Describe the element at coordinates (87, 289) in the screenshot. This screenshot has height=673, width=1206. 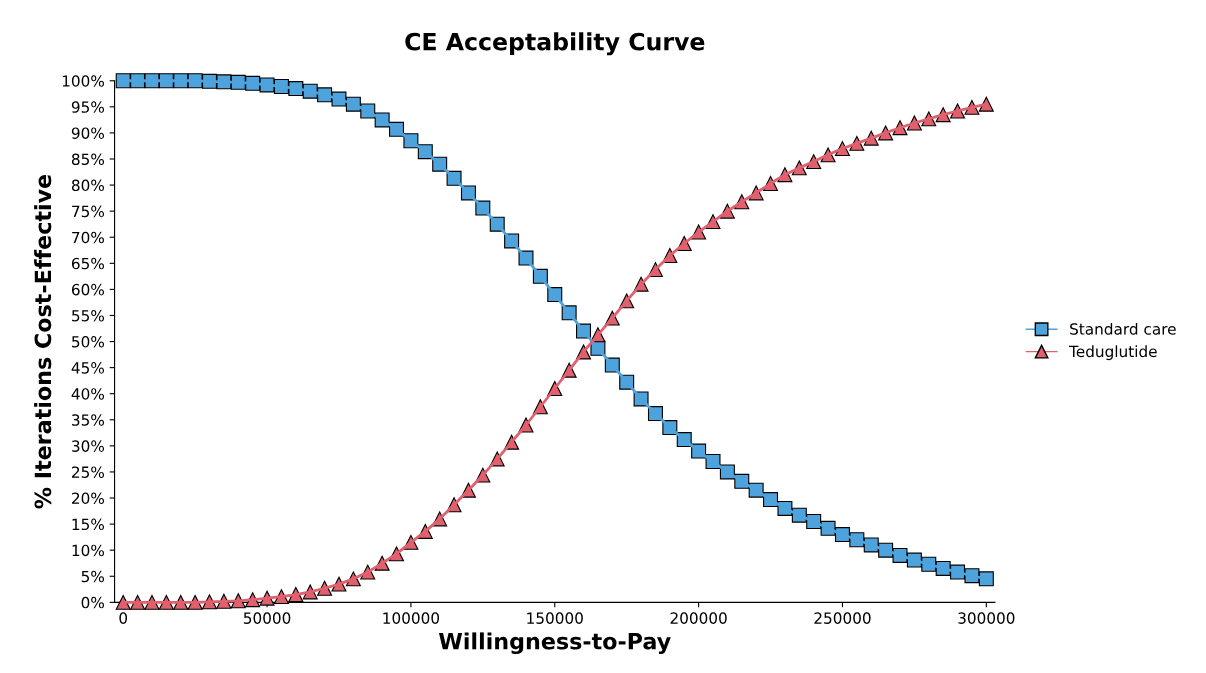
I see `y-tick-label: 60%` at that location.